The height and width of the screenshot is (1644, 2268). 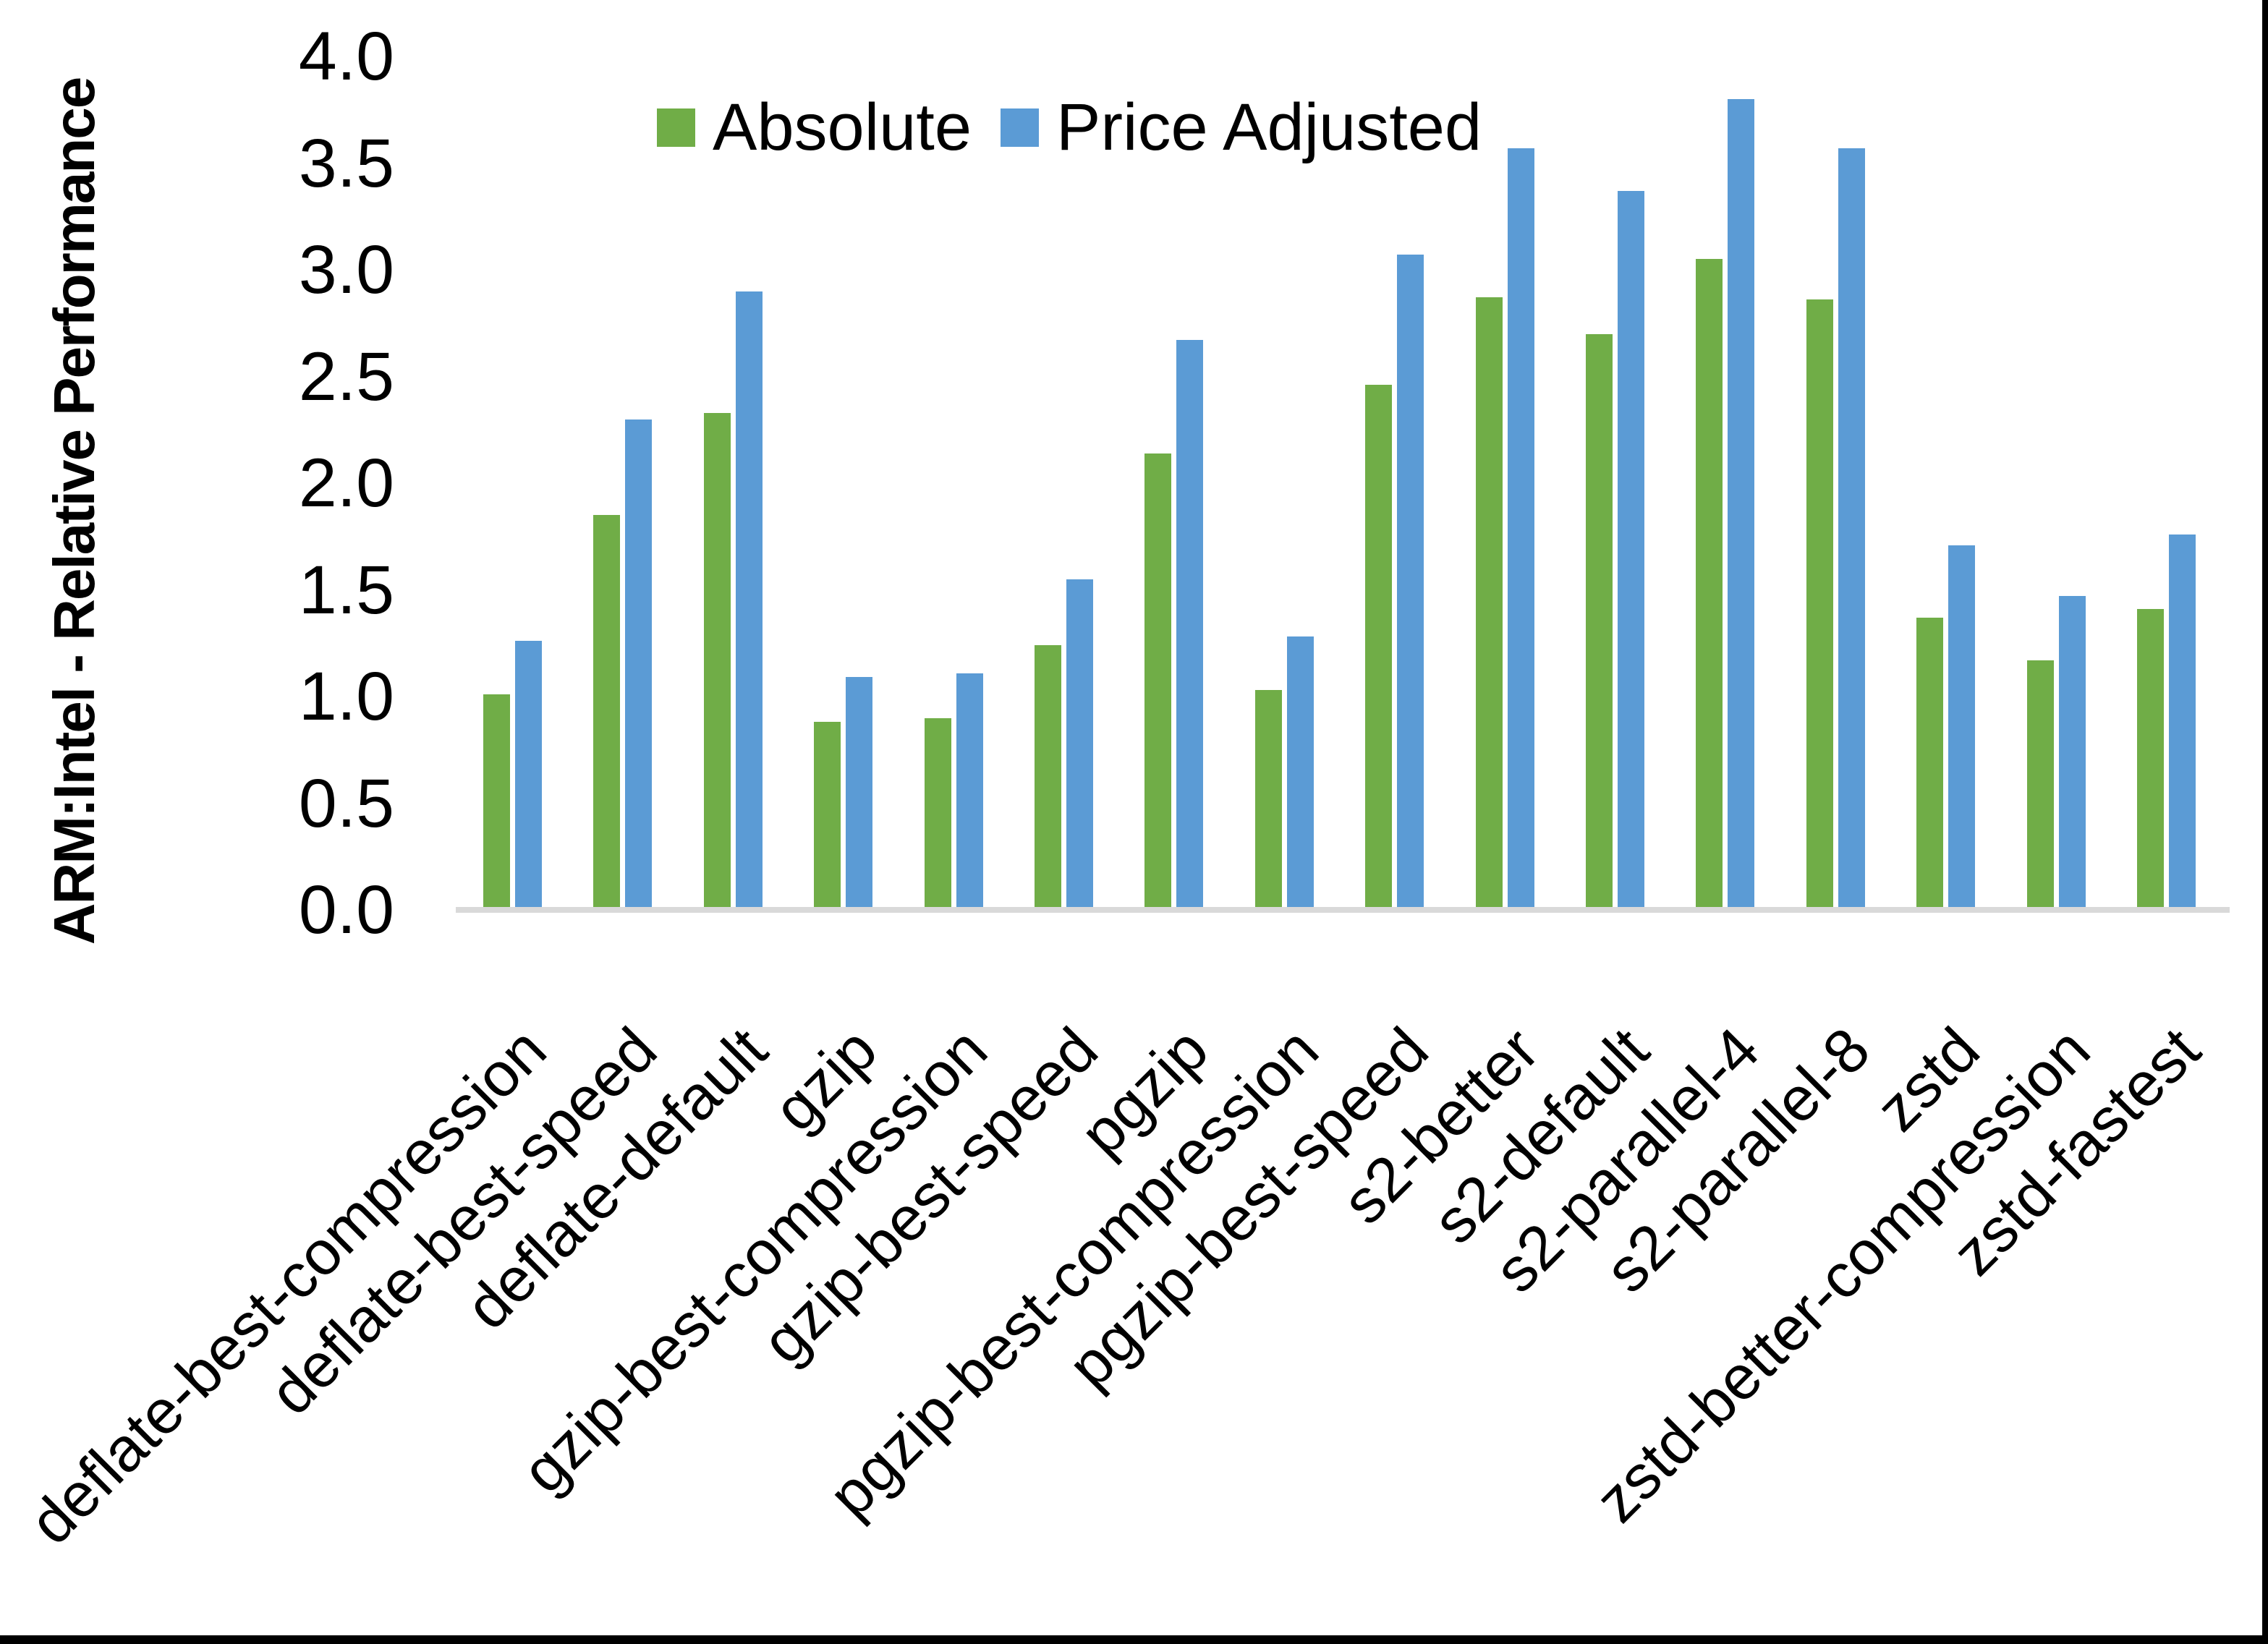 What do you see at coordinates (74, 511) in the screenshot?
I see `y-axis-title: ARM:Intel - Relative Performance` at bounding box center [74, 511].